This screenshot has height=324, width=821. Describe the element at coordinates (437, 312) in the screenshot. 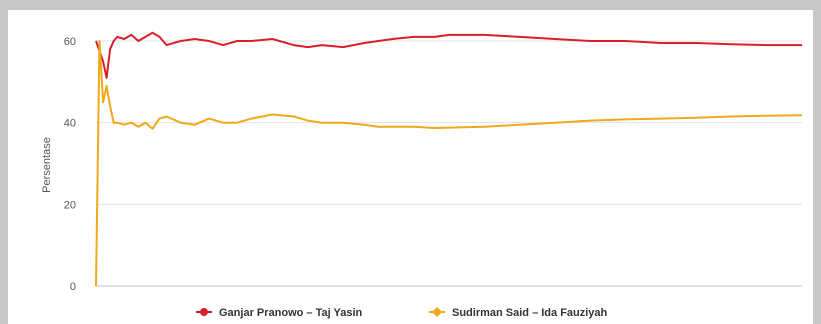

I see `legend-diamond-marker` at that location.